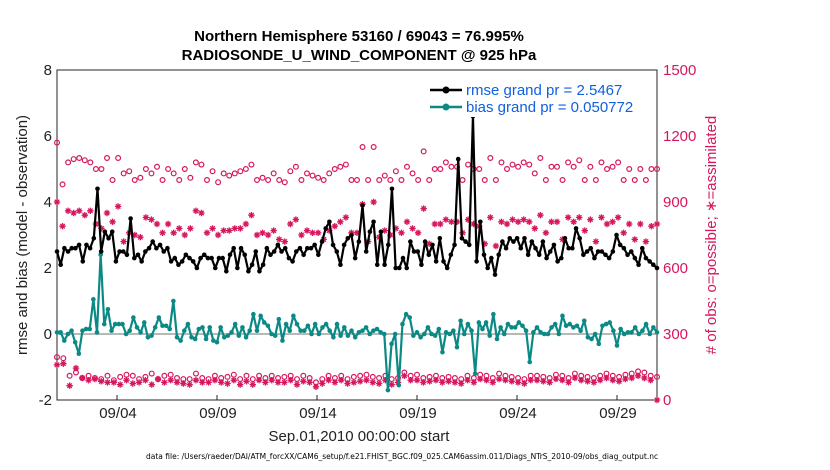  What do you see at coordinates (359, 55) in the screenshot?
I see `chart-title-line-2: RADIOSONDE_U_WIND_COMPONENT @ 925 hPa` at bounding box center [359, 55].